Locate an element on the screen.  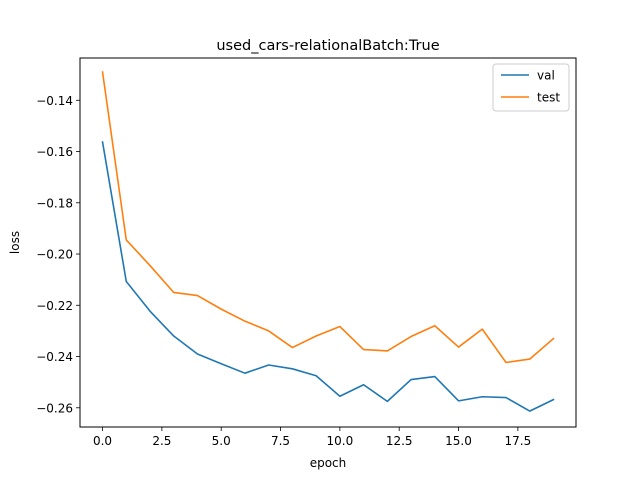
legend-label-val: val is located at coordinates (546, 76).